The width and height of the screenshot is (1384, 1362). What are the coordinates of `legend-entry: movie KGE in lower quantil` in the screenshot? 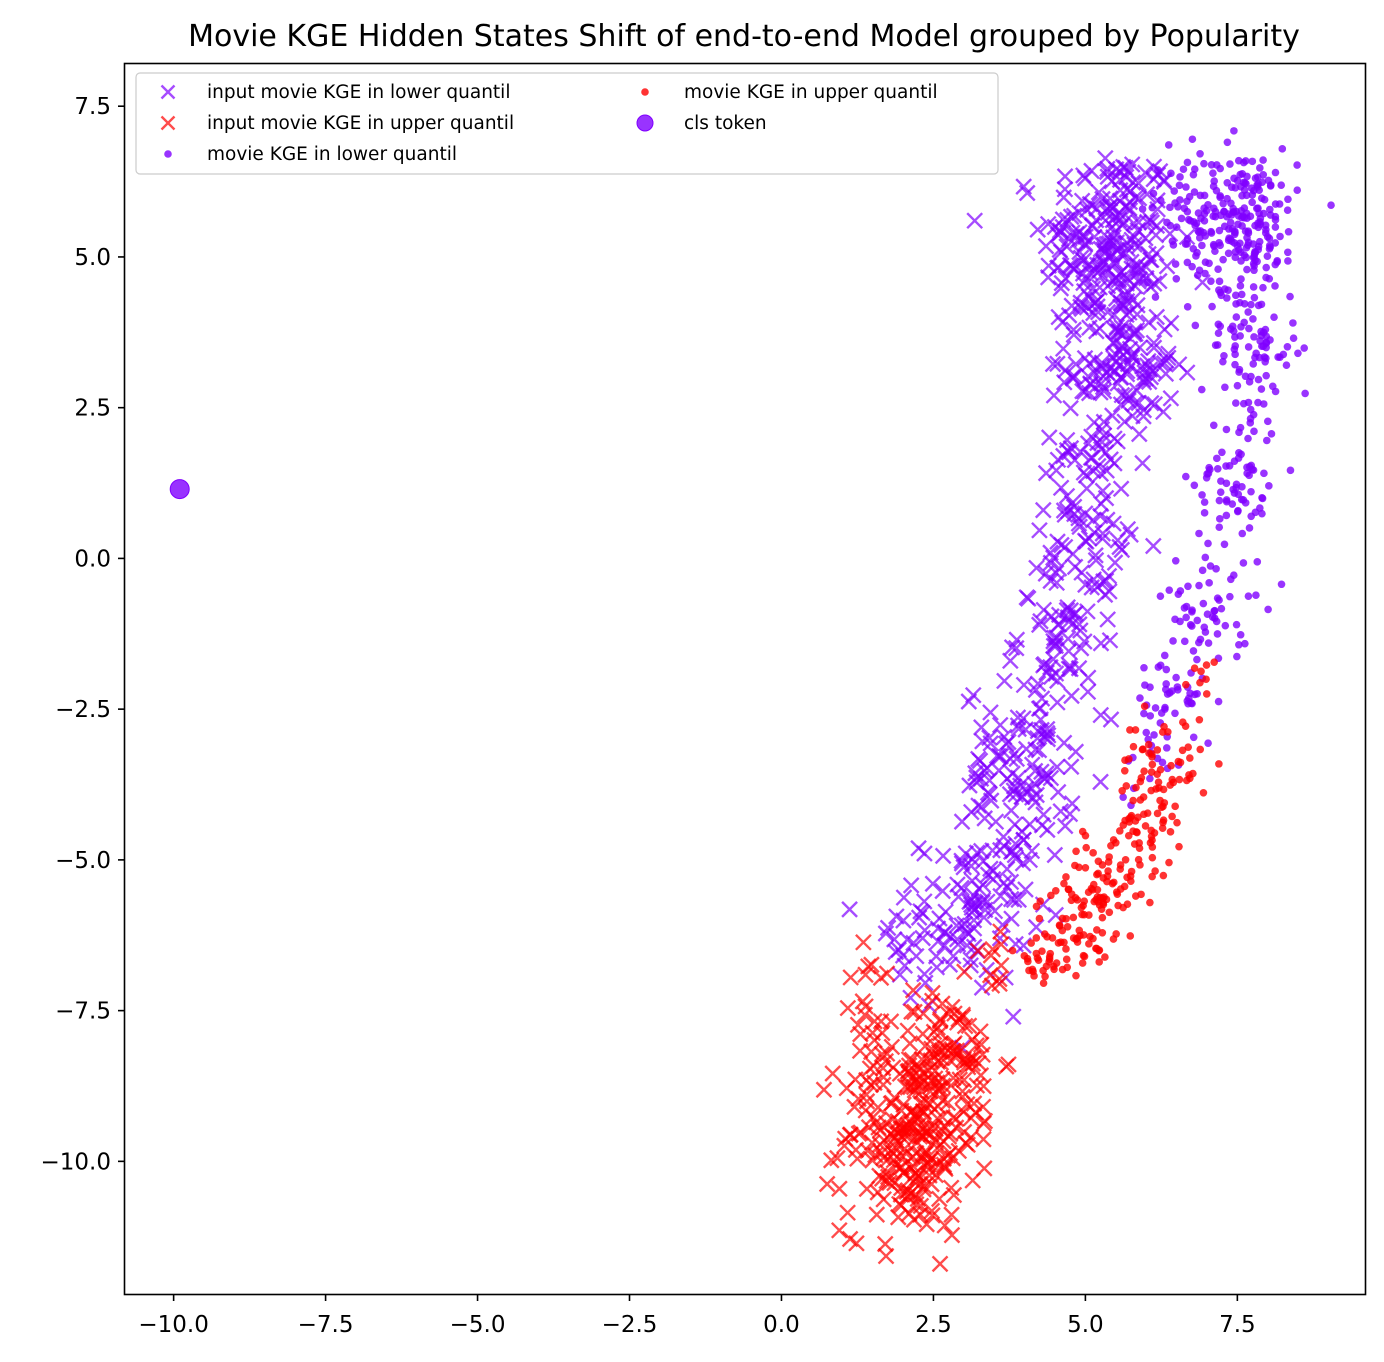 It's located at (310, 154).